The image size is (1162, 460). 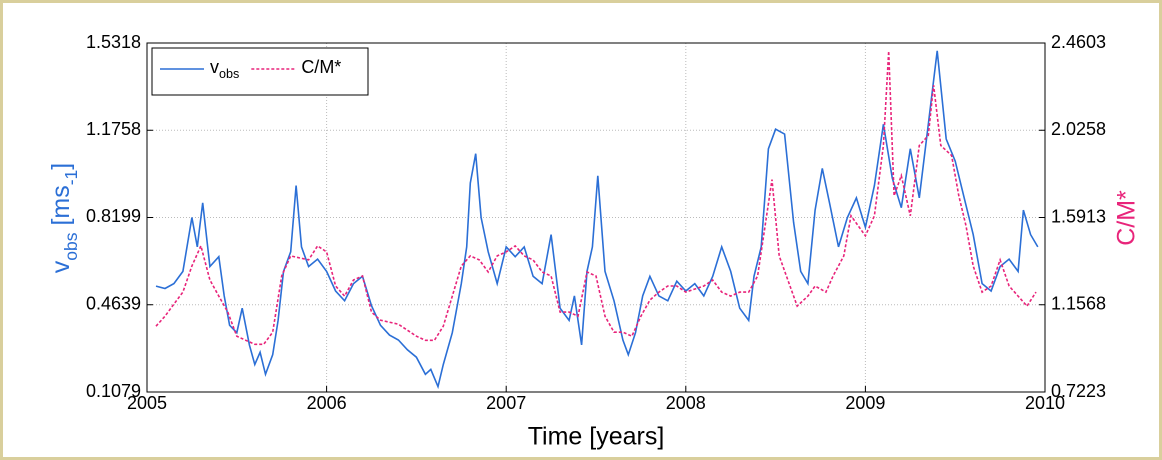 What do you see at coordinates (61, 166) in the screenshot?
I see `text-part: ]` at bounding box center [61, 166].